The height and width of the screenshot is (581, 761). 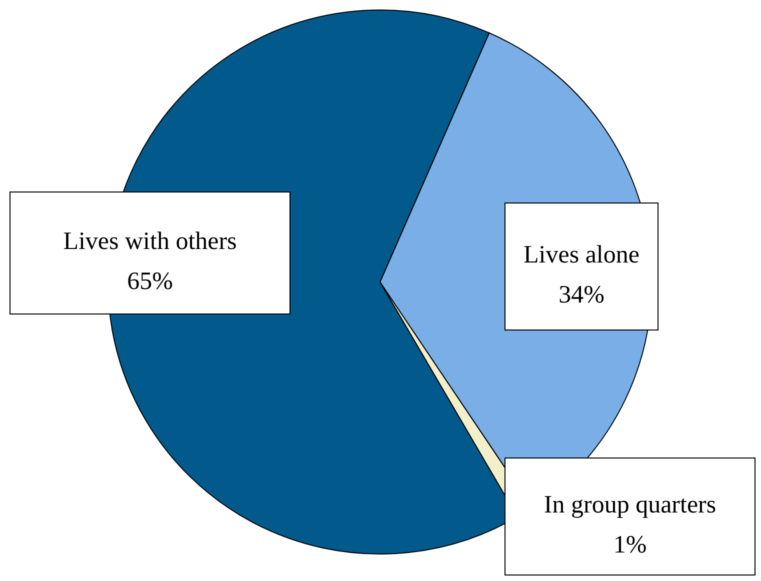 I want to click on slice-label: In group quarters, so click(x=630, y=505).